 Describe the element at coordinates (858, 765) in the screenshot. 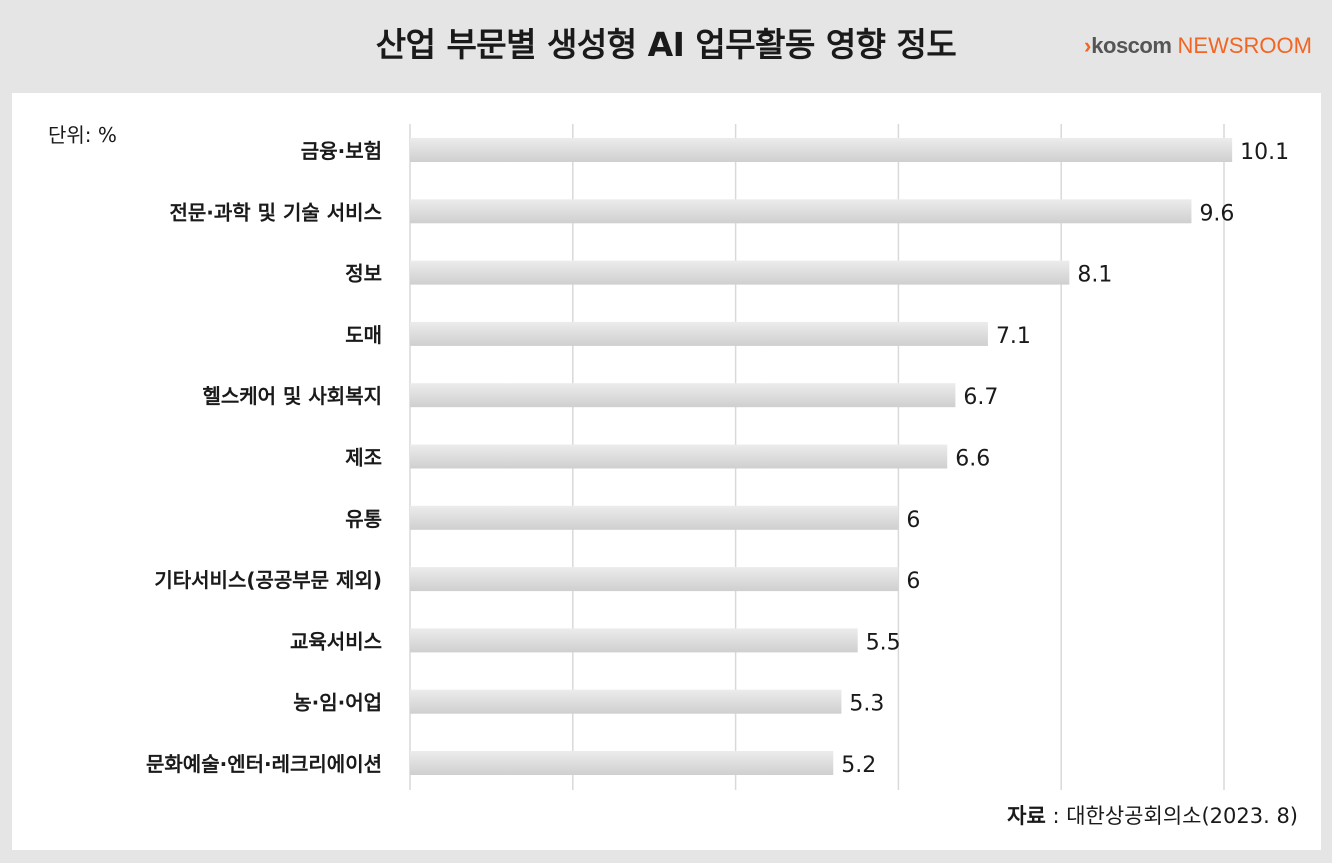

I see `value-label: 5.2` at that location.